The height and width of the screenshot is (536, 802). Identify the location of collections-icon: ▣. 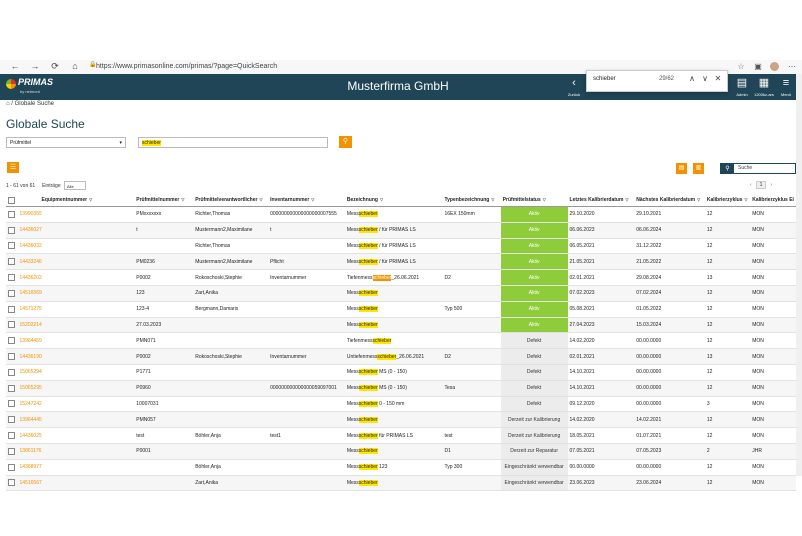
(758, 66).